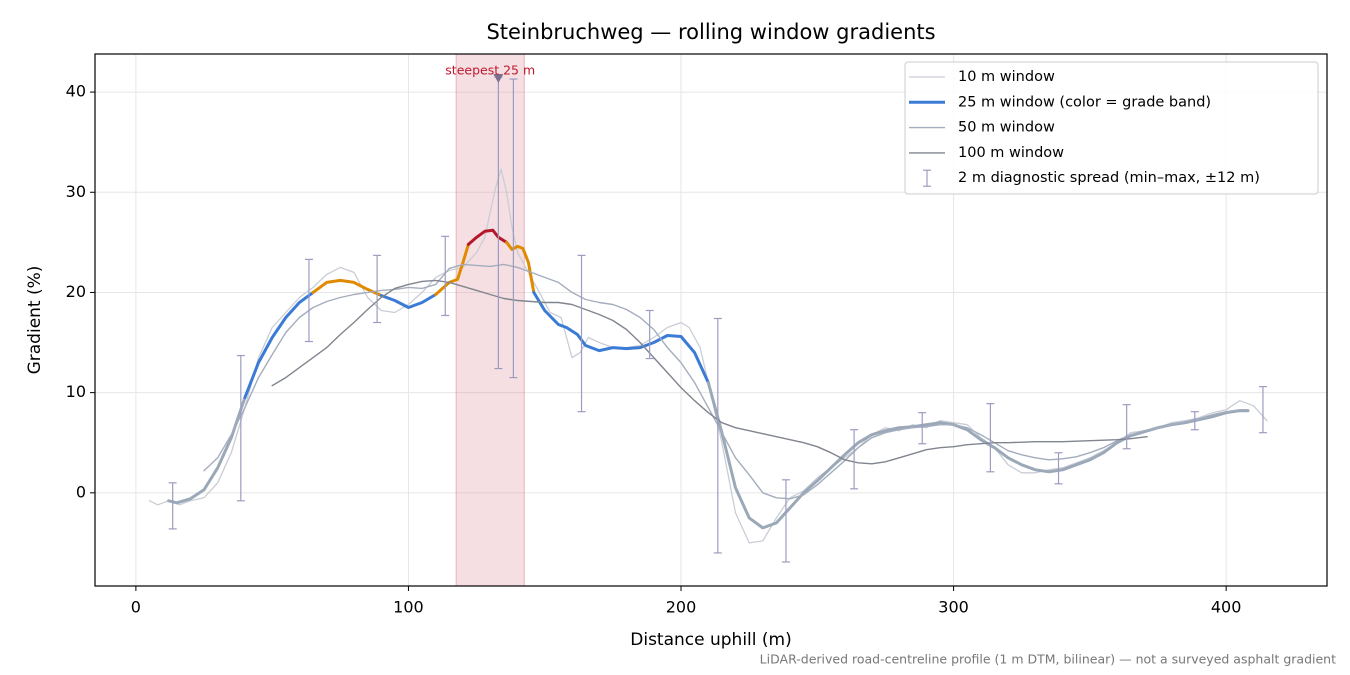  Describe the element at coordinates (953, 607) in the screenshot. I see `x-tick-label: 300` at that location.